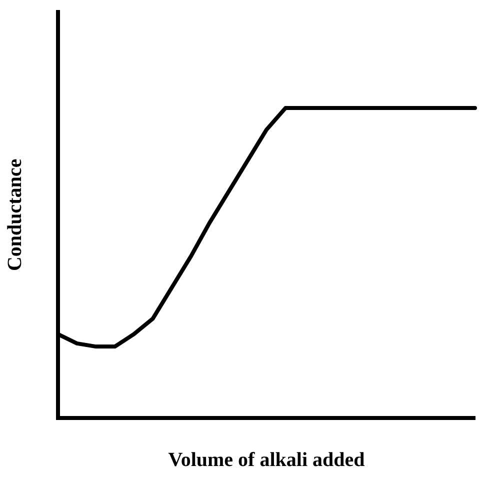 The image size is (479, 481). Describe the element at coordinates (15, 215) in the screenshot. I see `y-axis-title: Conductance` at that location.